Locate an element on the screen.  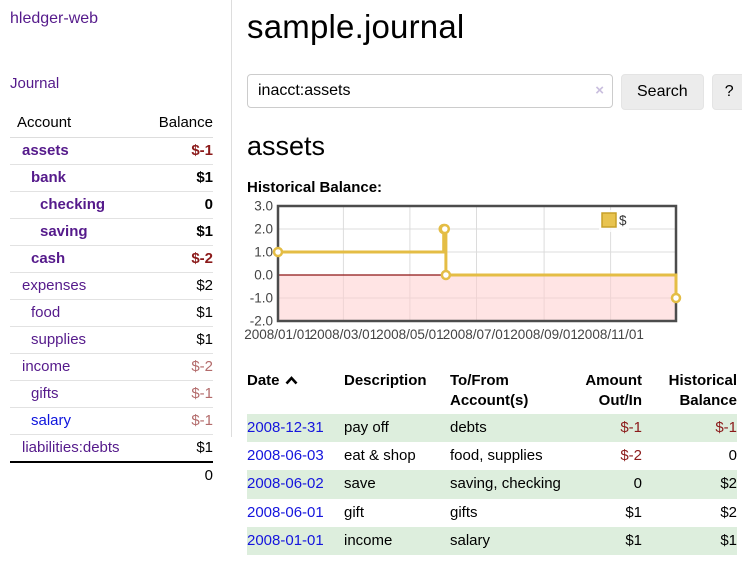
account-row: income $-2 is located at coordinates (111, 367).